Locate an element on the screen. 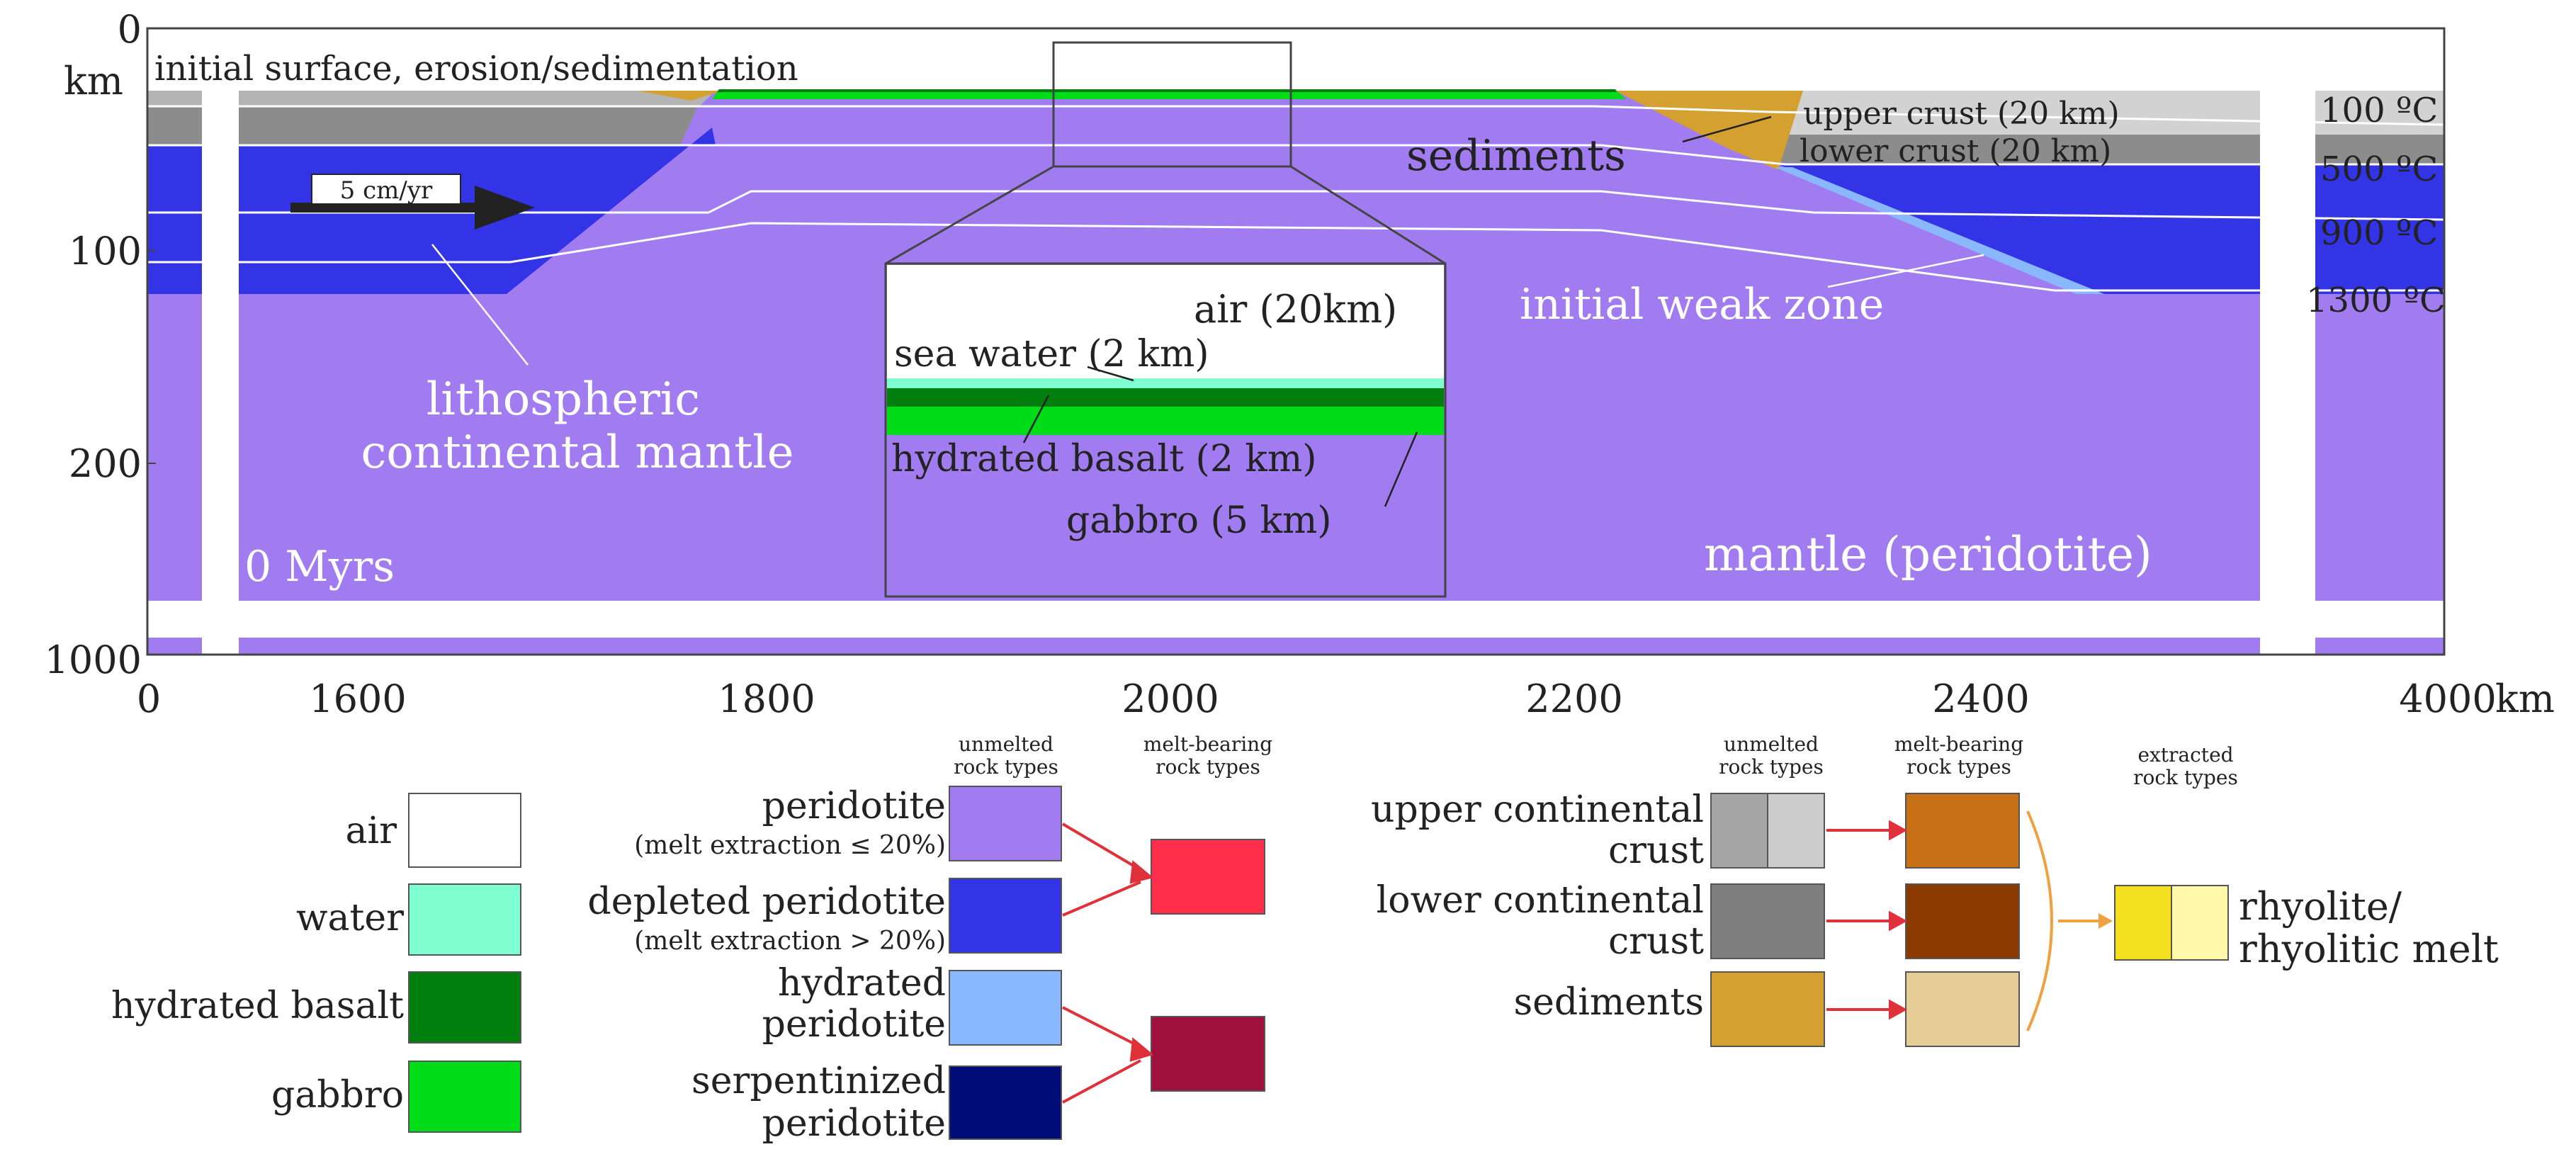  x-tick-label: 2400 is located at coordinates (1980, 699).